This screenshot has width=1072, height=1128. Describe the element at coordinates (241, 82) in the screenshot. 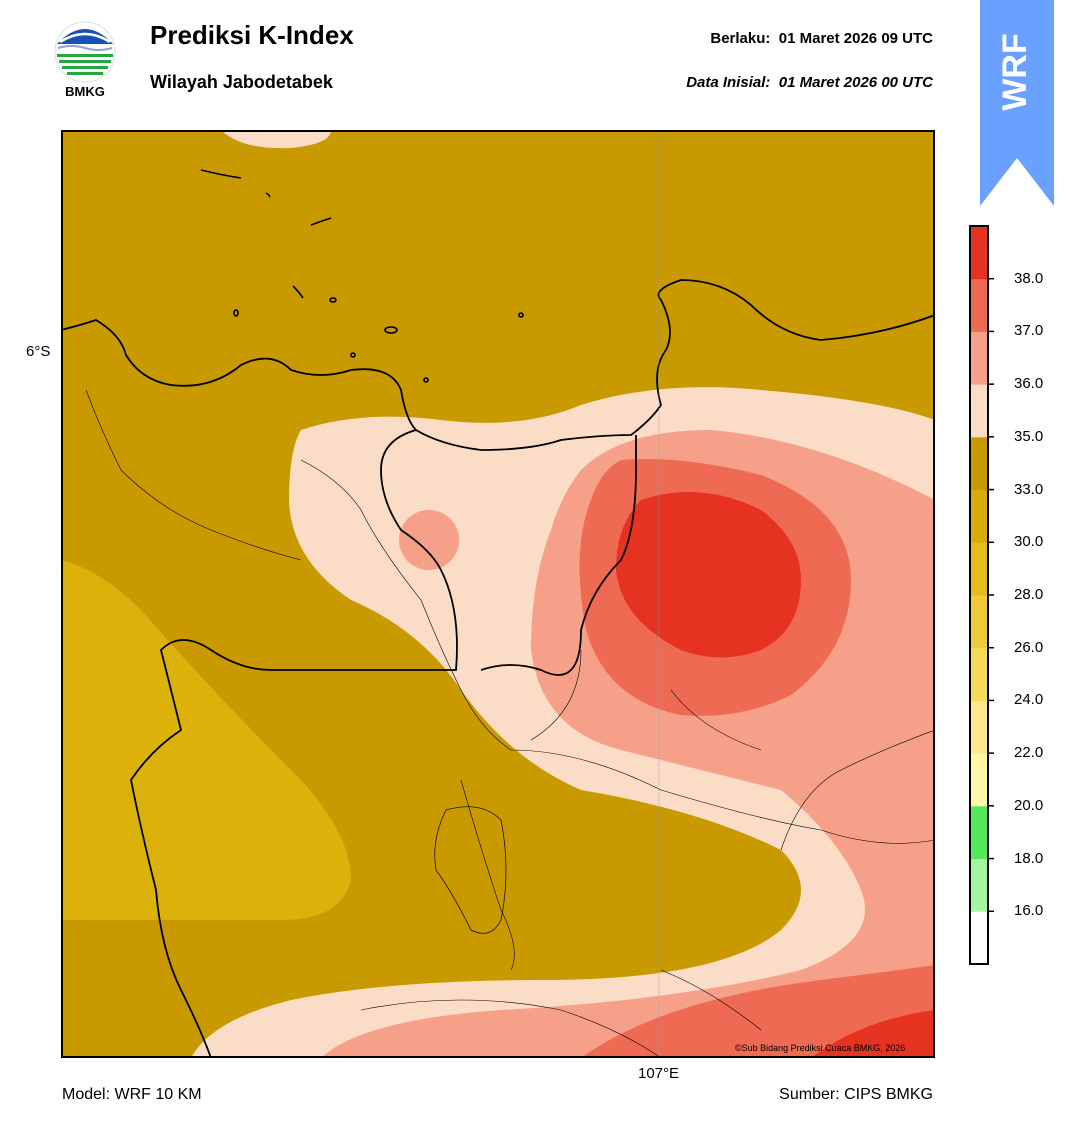

I see `chart-subtitle: Wilayah Jabodetabek` at that location.